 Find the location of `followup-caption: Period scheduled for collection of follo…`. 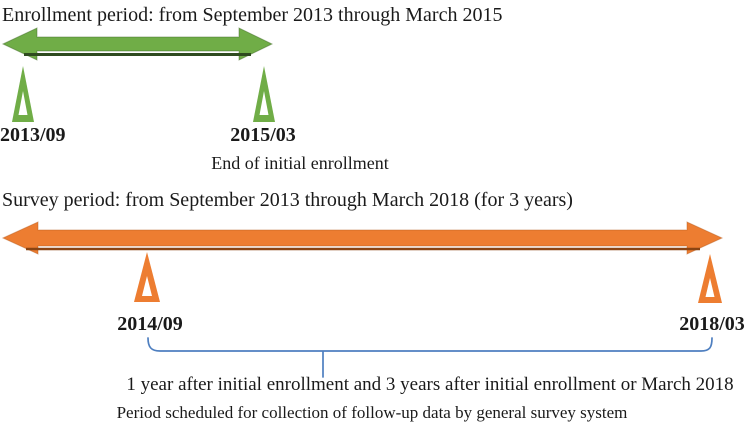

followup-caption: Period scheduled for collection of follo… is located at coordinates (372, 412).